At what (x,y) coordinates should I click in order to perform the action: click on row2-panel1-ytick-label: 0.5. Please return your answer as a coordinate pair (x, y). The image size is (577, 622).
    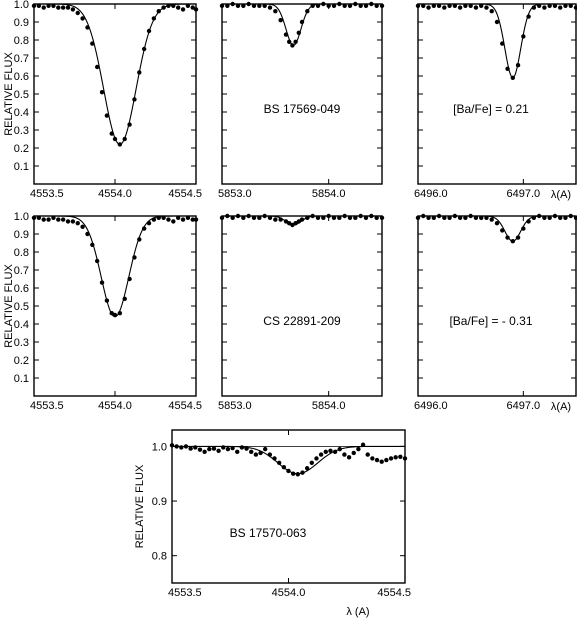
    Looking at the image, I should click on (21, 307).